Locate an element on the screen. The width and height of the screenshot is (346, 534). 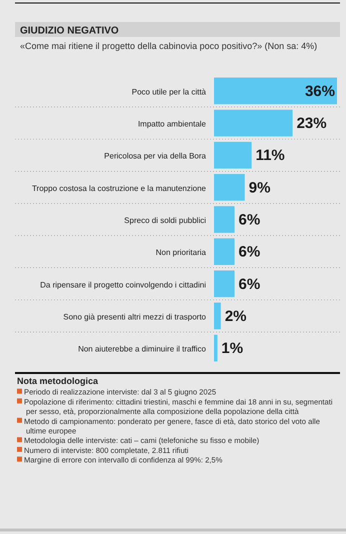
data-label: 9% is located at coordinates (259, 187).